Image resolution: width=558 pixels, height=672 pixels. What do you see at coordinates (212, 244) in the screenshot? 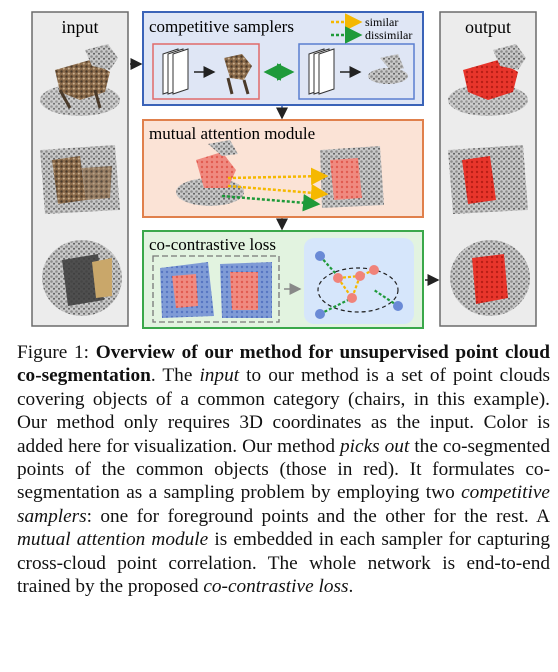
I see `co-contrastive-loss-title: co-contrastive loss` at bounding box center [212, 244].